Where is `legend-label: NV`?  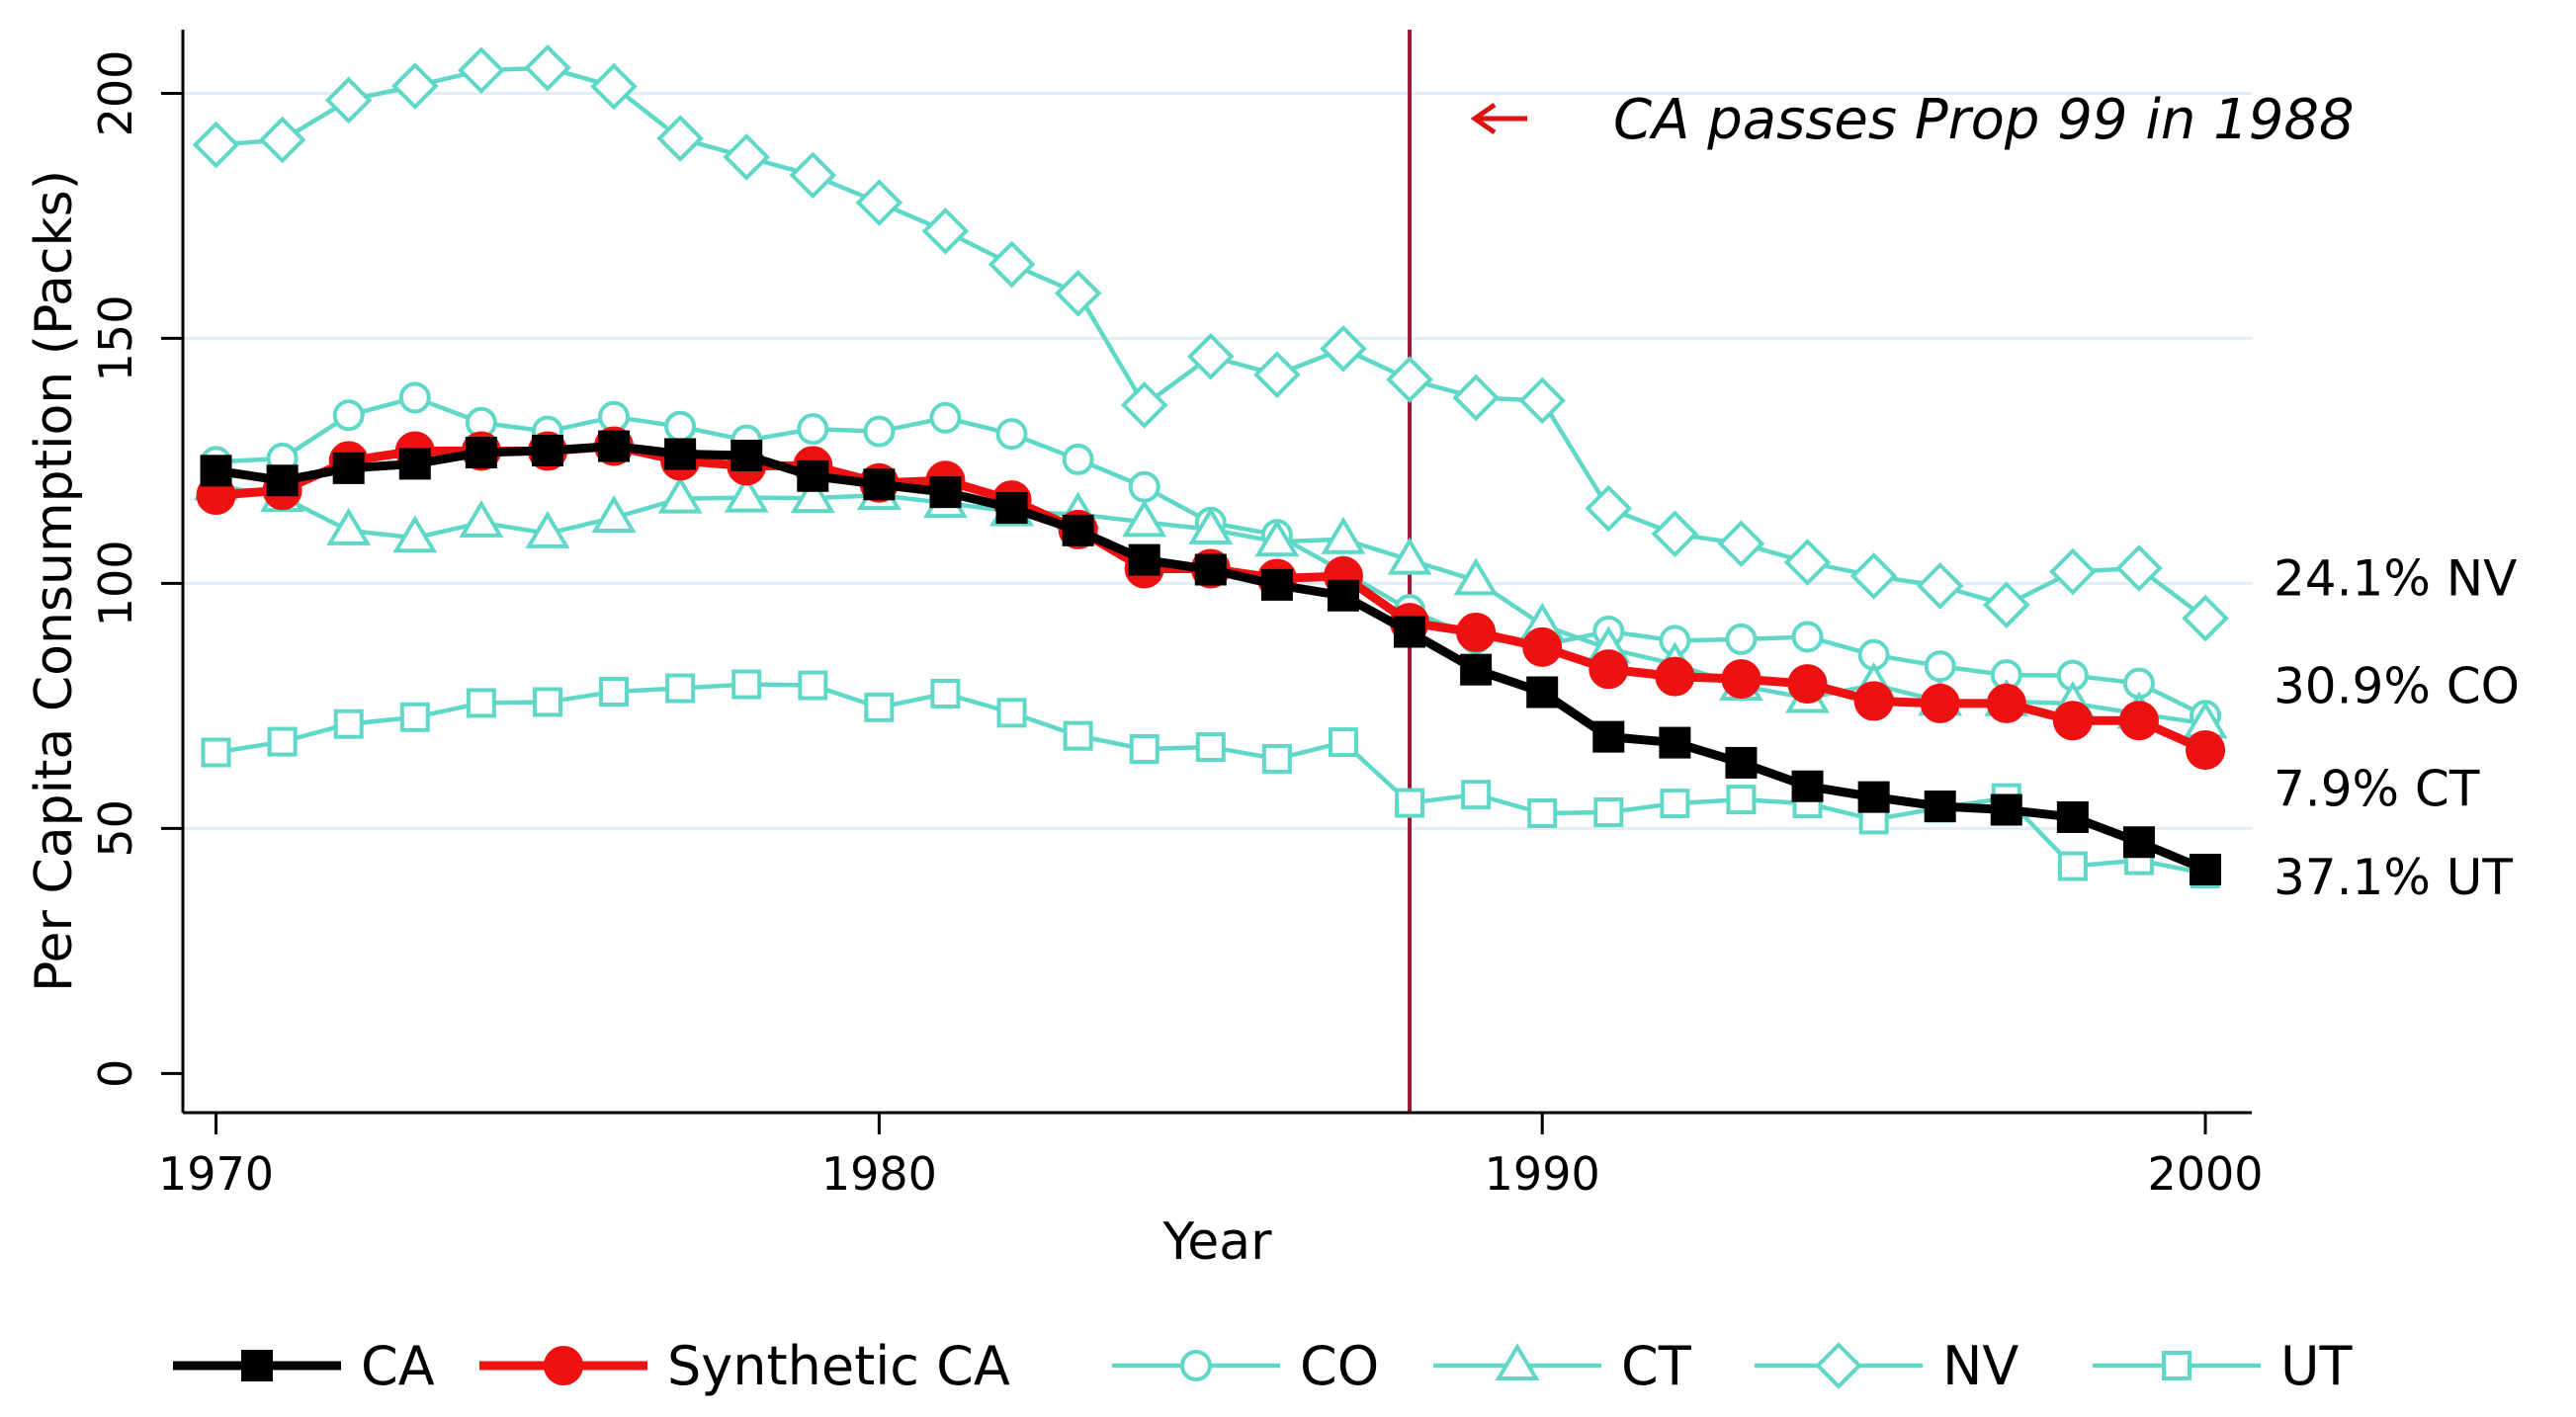
legend-label: NV is located at coordinates (1980, 1366).